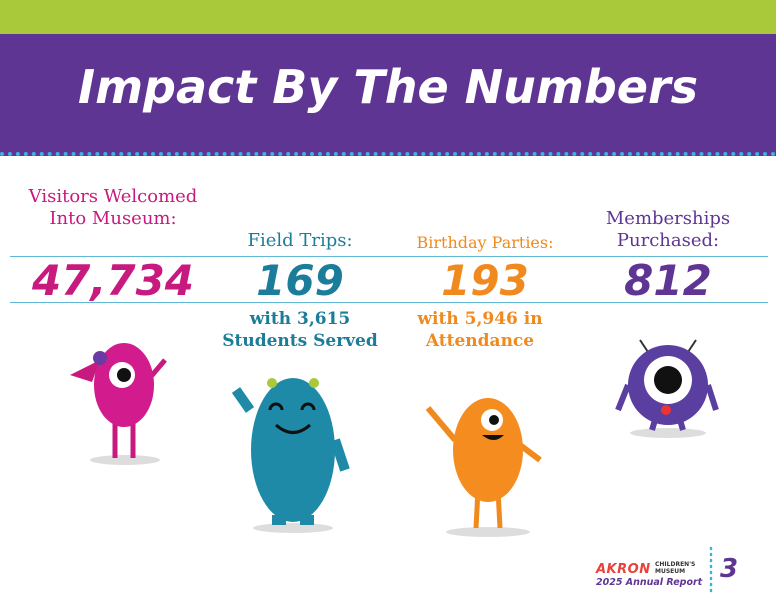  I want to click on stat-value: 169, so click(300, 280).